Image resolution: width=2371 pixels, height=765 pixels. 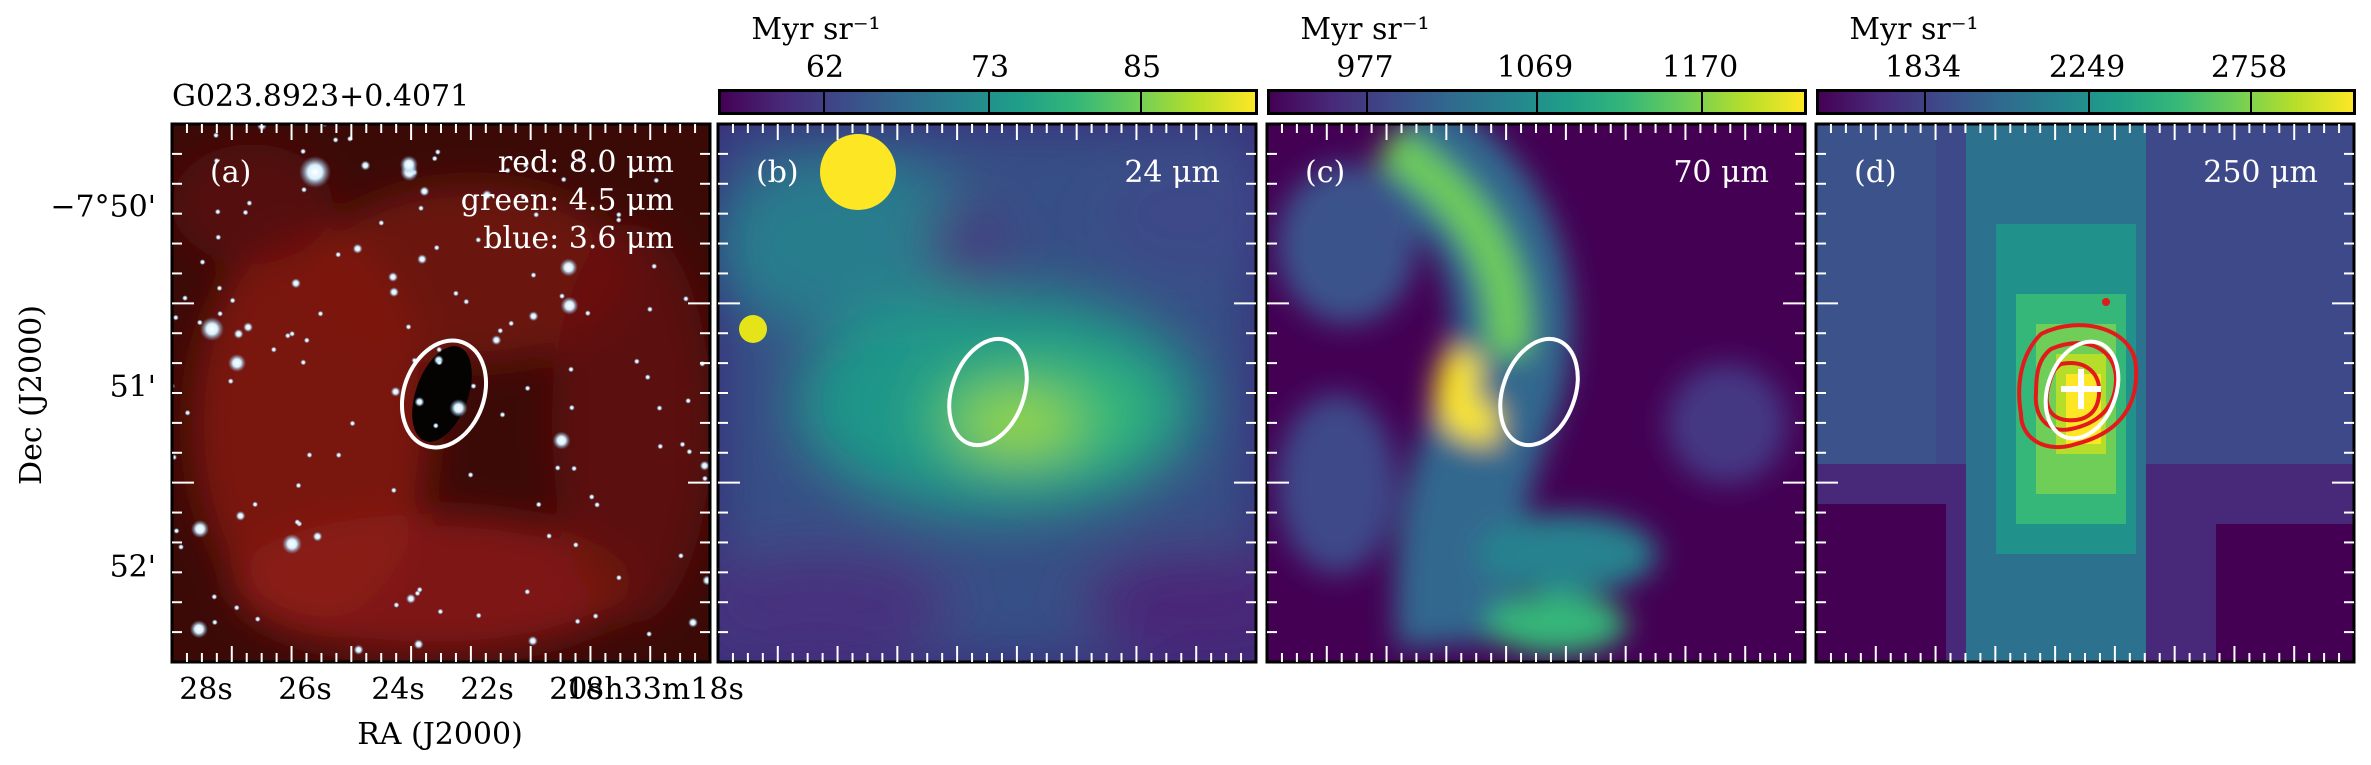 What do you see at coordinates (103, 207) in the screenshot?
I see `y-tick-label: −7°50'` at bounding box center [103, 207].